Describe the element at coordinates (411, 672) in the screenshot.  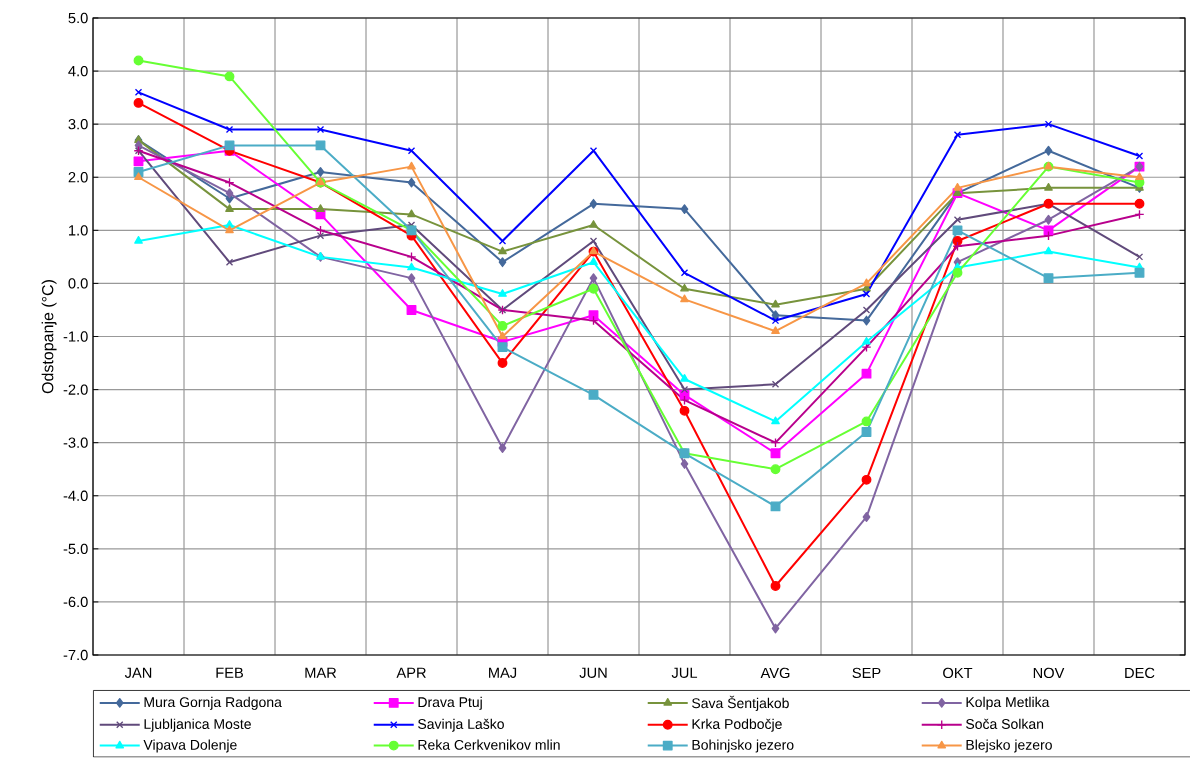
I see `x-tick-label: APR` at that location.